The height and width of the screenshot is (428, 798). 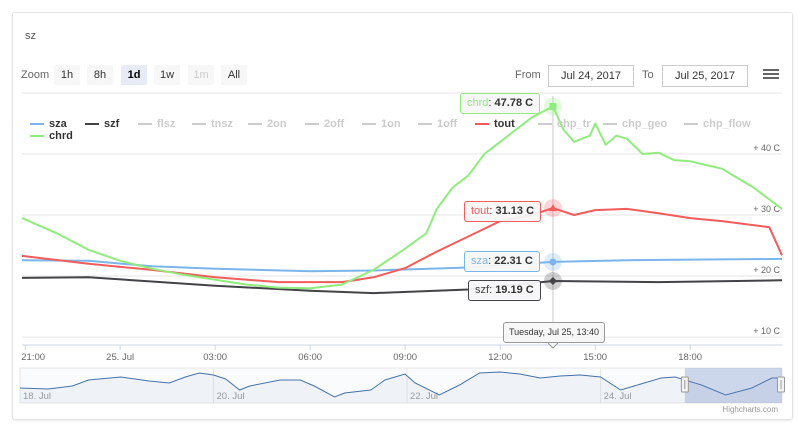 I want to click on legend-label: chrd, so click(x=61, y=136).